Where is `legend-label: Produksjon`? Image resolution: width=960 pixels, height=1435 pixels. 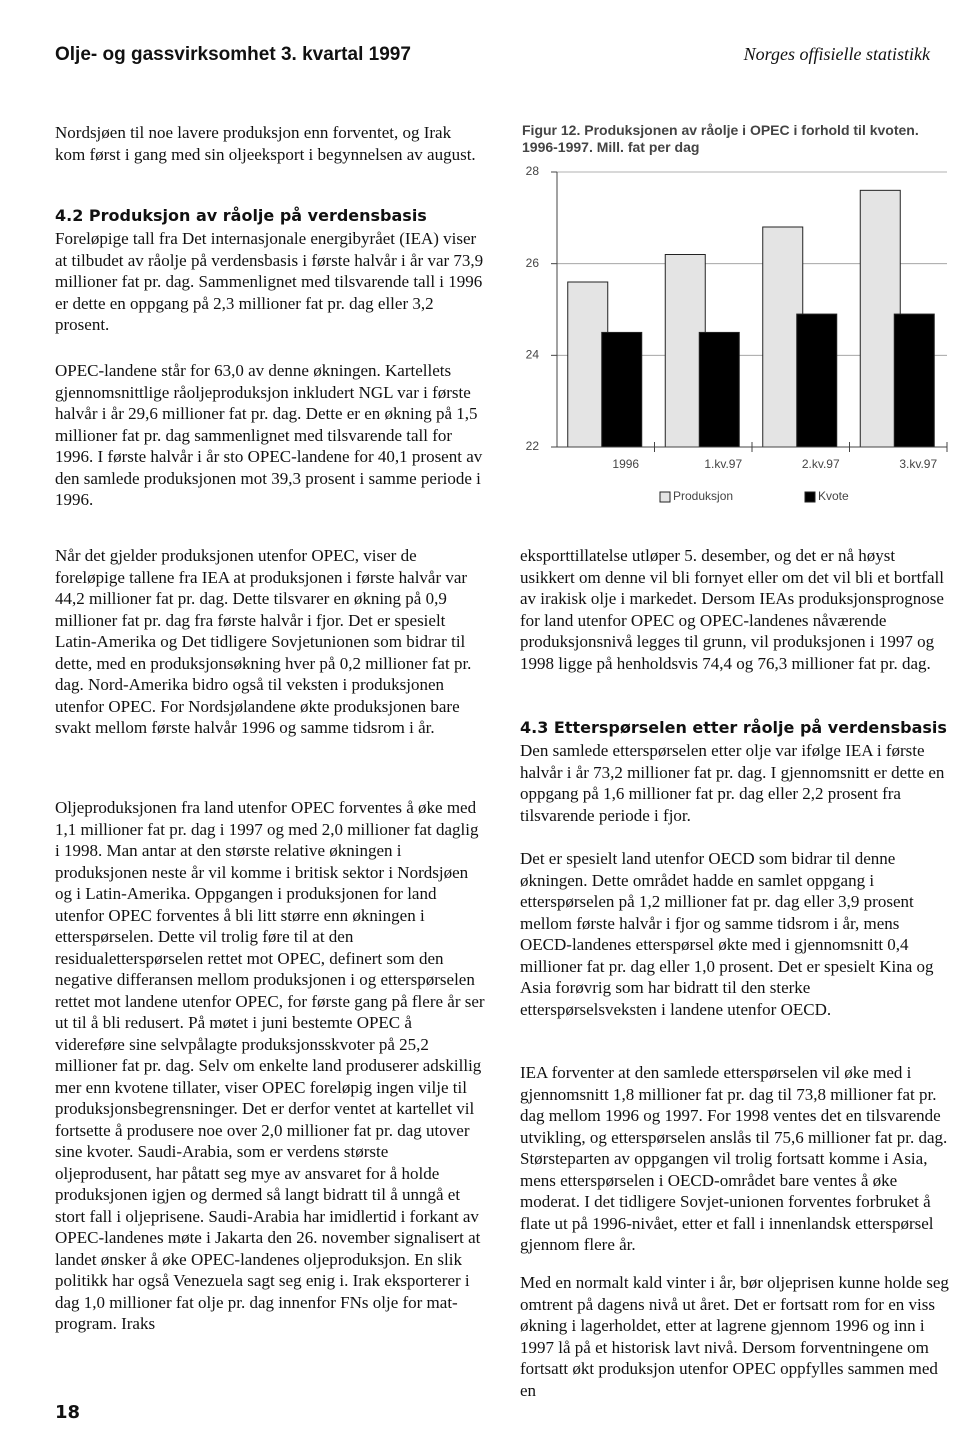 legend-label: Produksjon is located at coordinates (703, 496).